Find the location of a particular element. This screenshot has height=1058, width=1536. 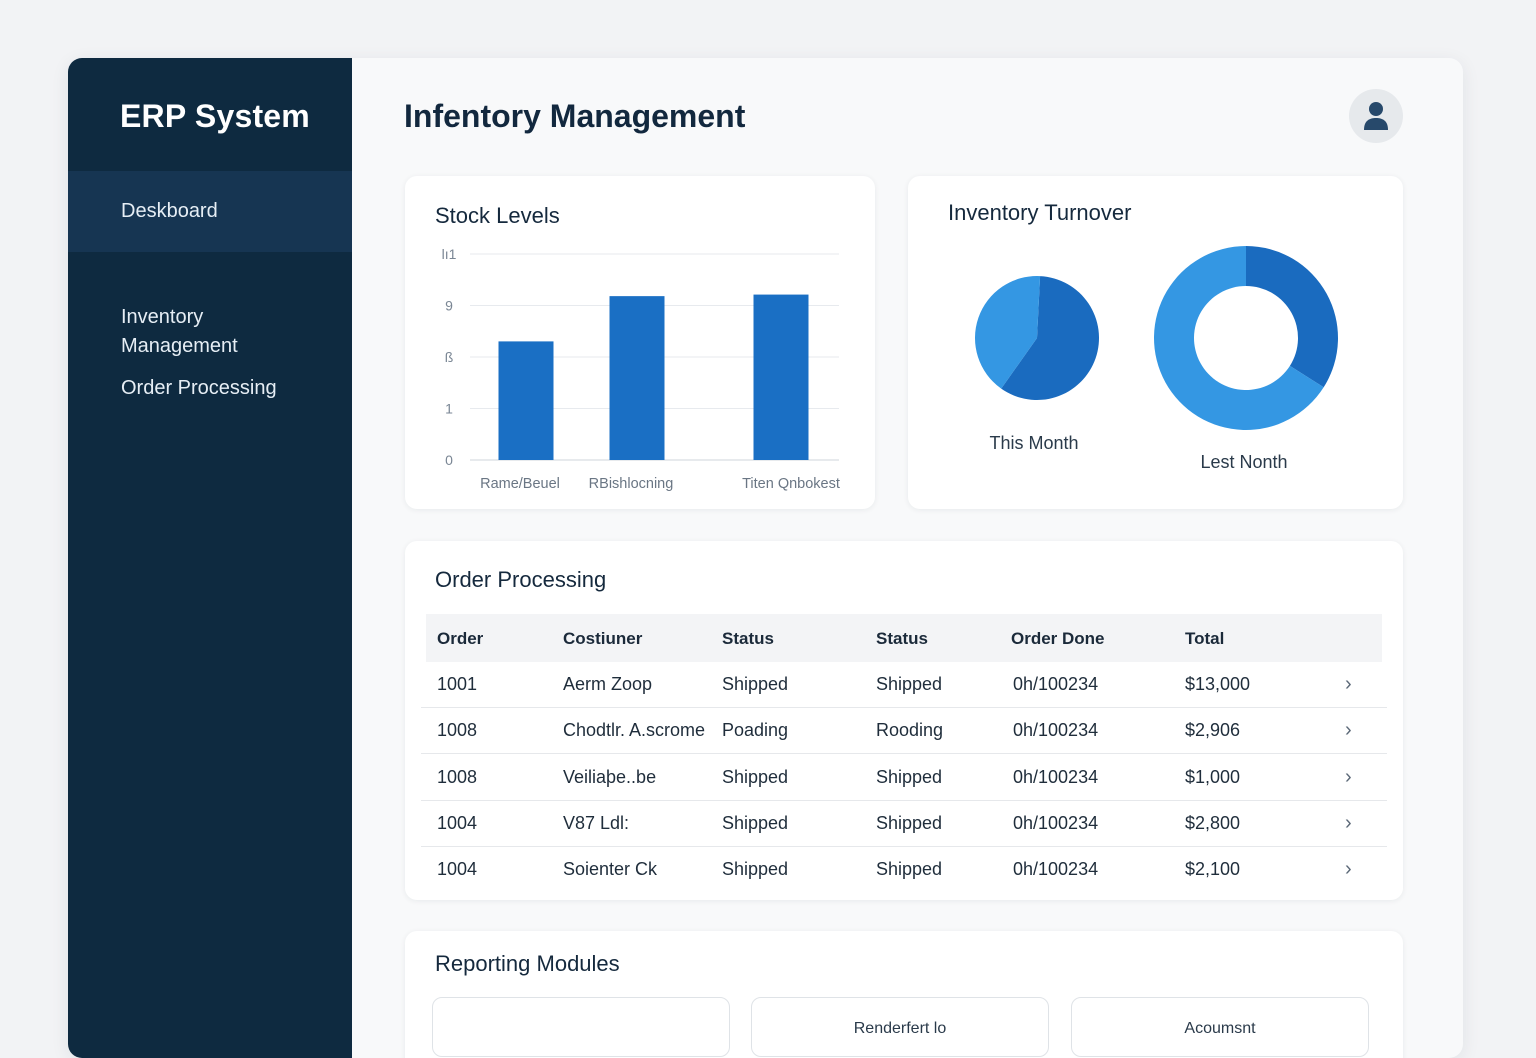

column-header-status-2: Status is located at coordinates (902, 638).